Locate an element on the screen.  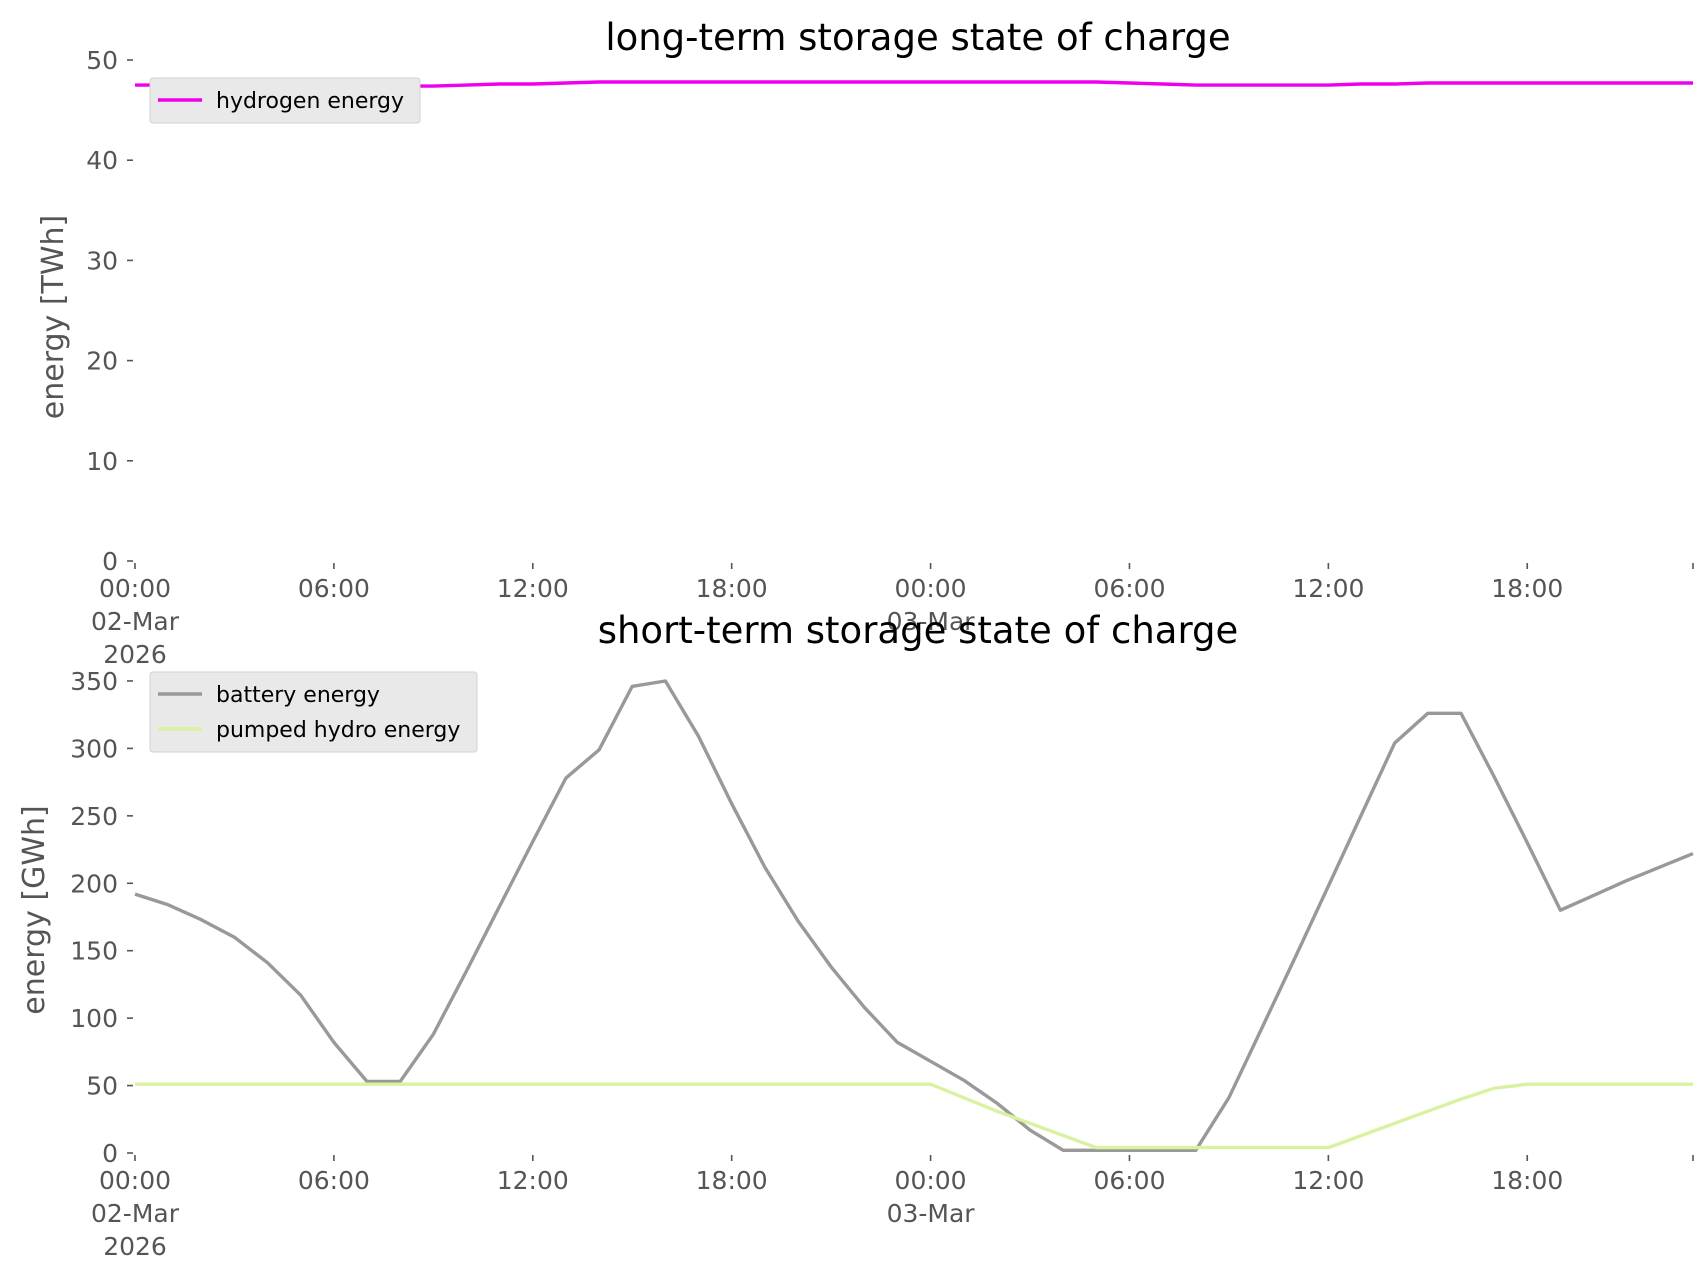
y-axis-label: energy [TWh] is located at coordinates (53, 317).